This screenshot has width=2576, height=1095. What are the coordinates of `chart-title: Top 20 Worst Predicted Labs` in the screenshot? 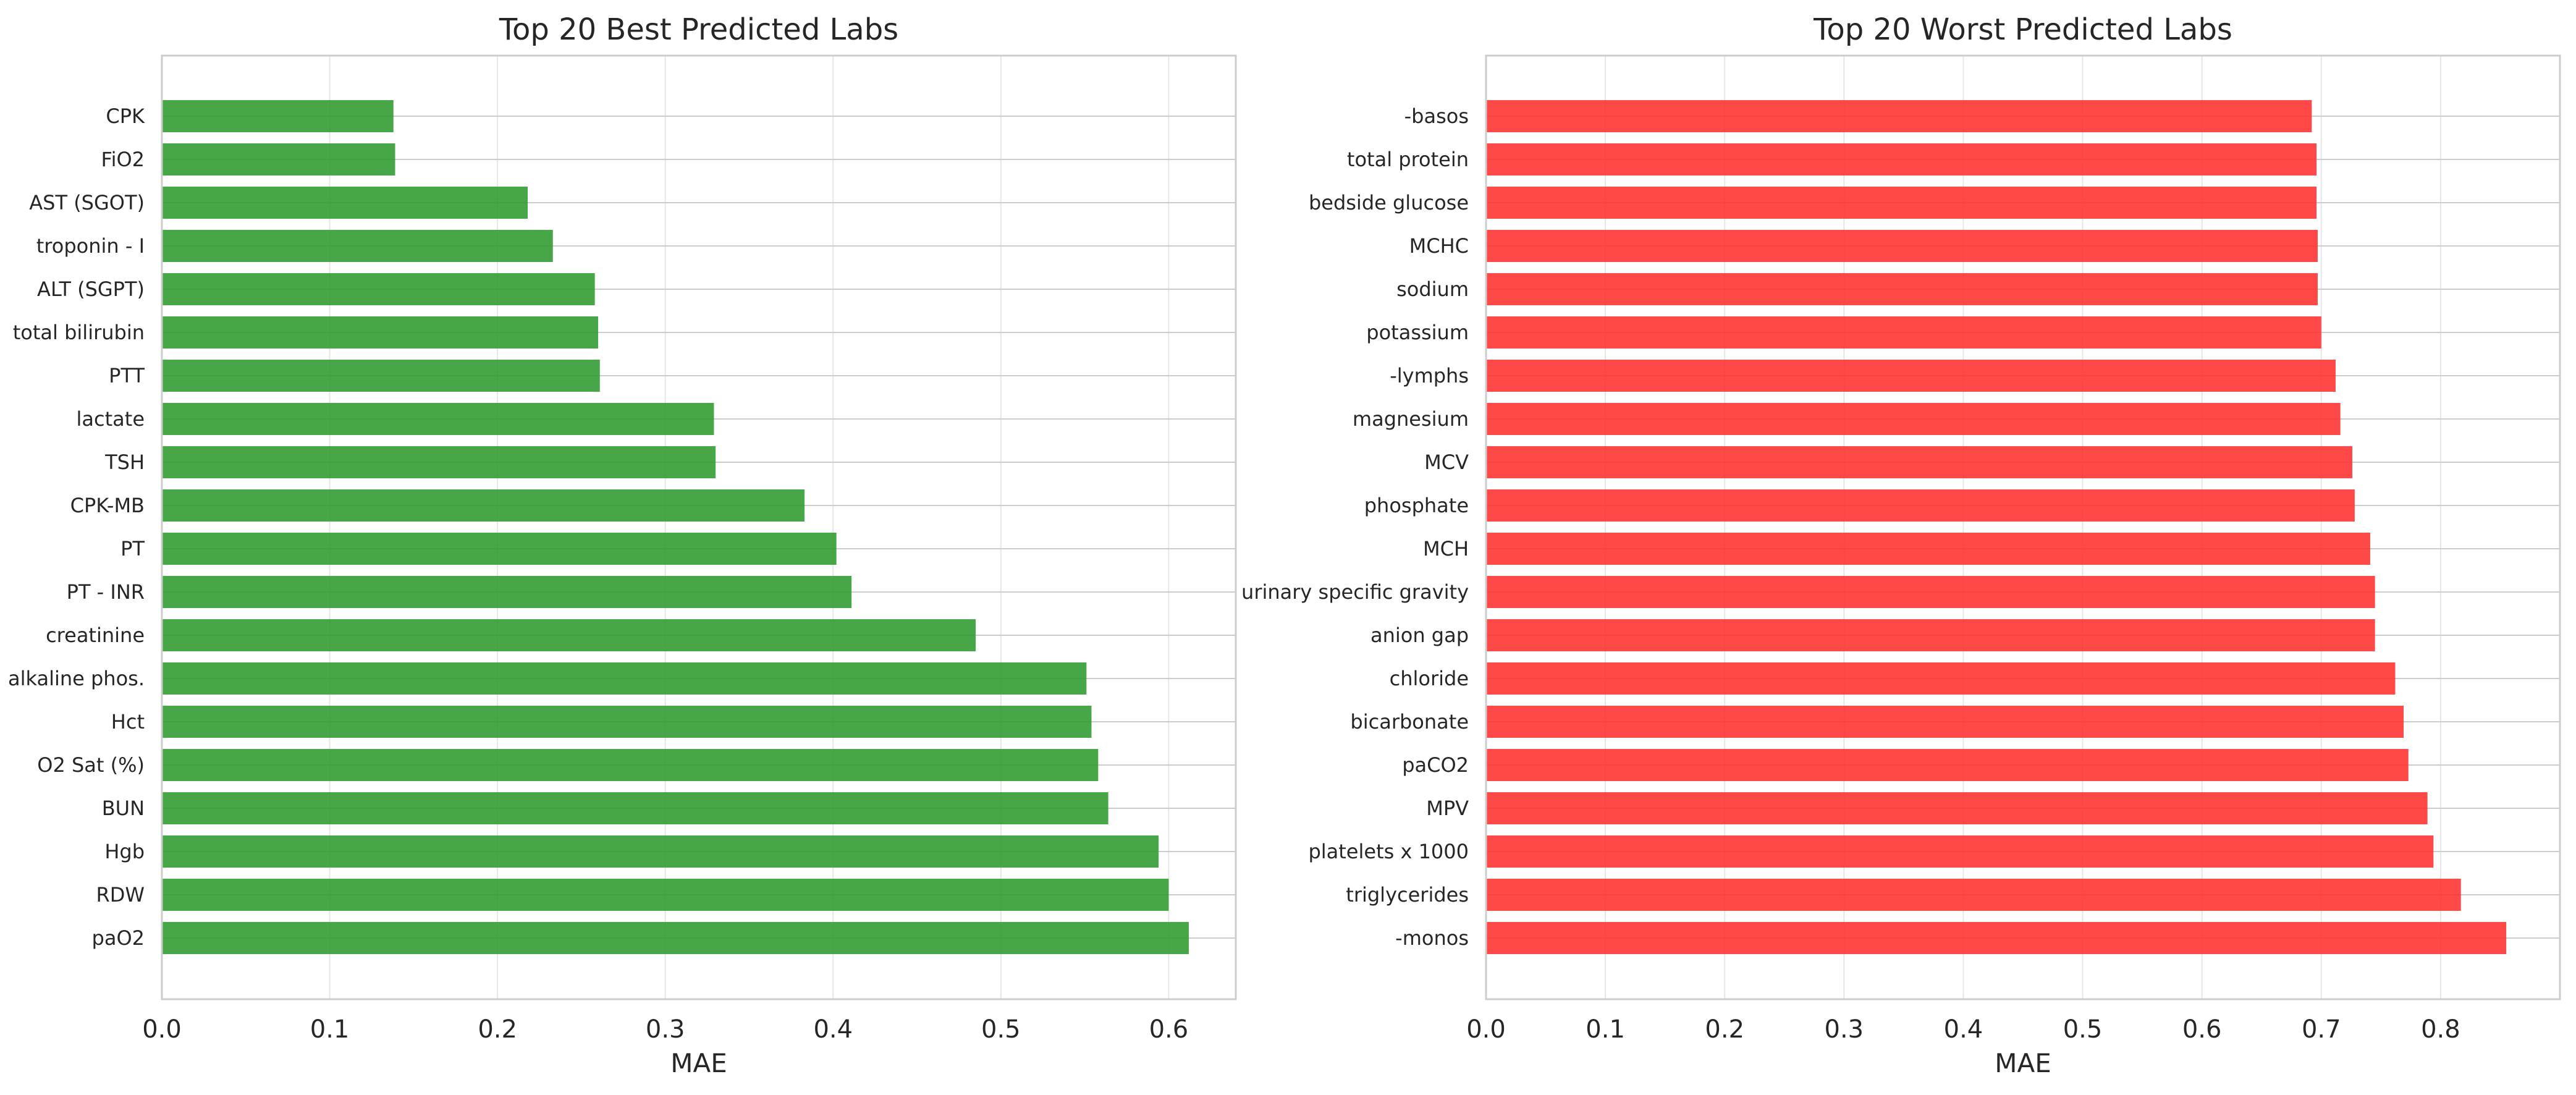 It's located at (2022, 29).